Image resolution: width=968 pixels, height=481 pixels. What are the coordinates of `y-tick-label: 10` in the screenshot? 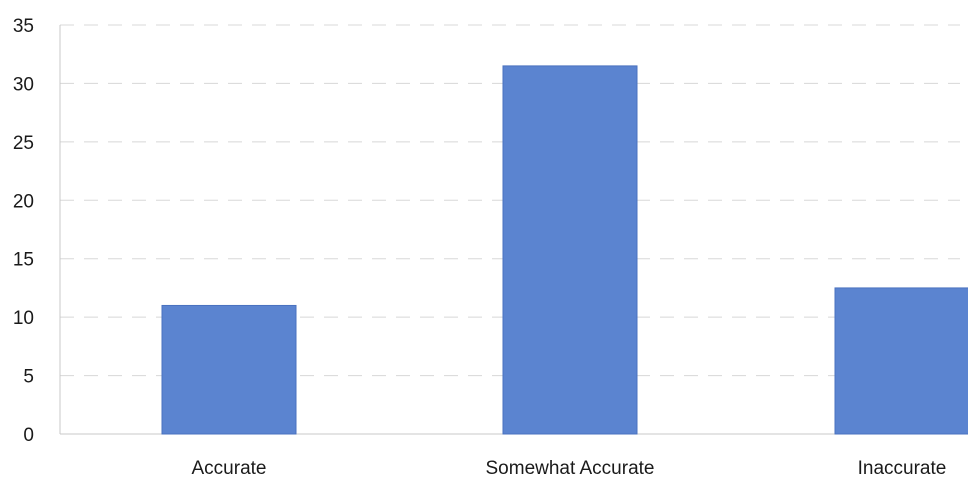 It's located at (23, 318).